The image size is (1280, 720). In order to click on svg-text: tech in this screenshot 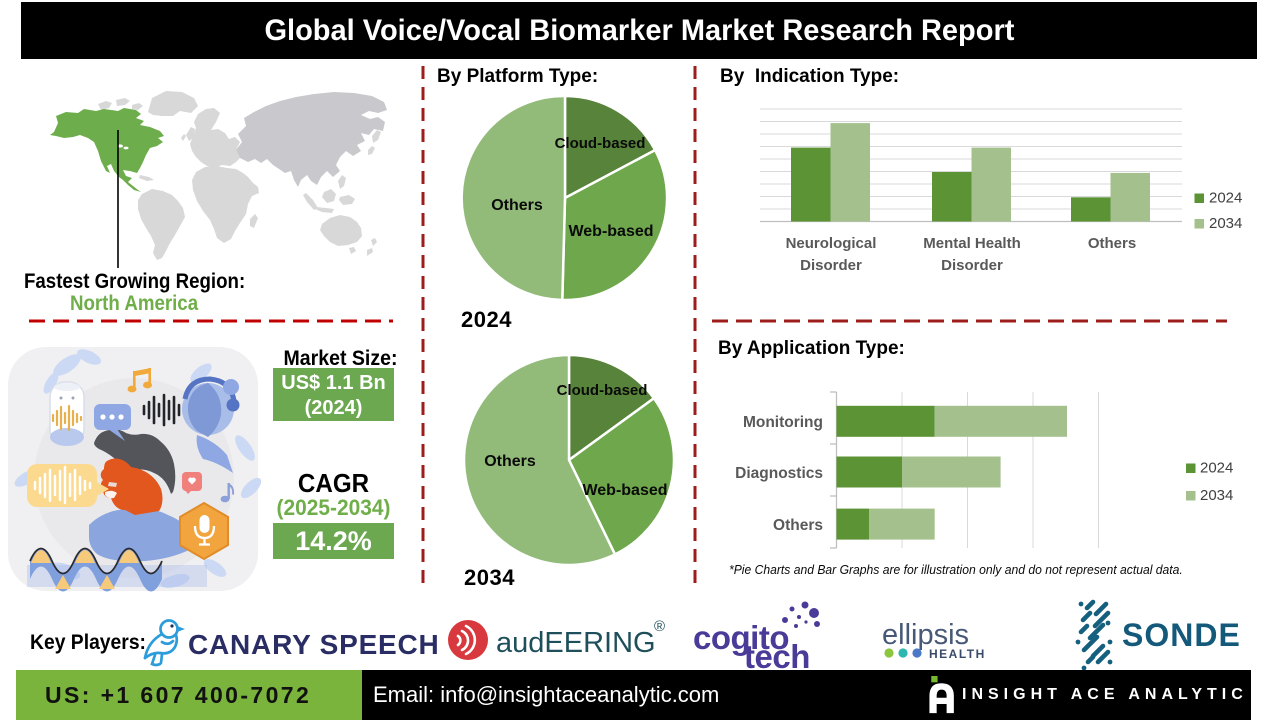, I will do `click(777, 654)`.